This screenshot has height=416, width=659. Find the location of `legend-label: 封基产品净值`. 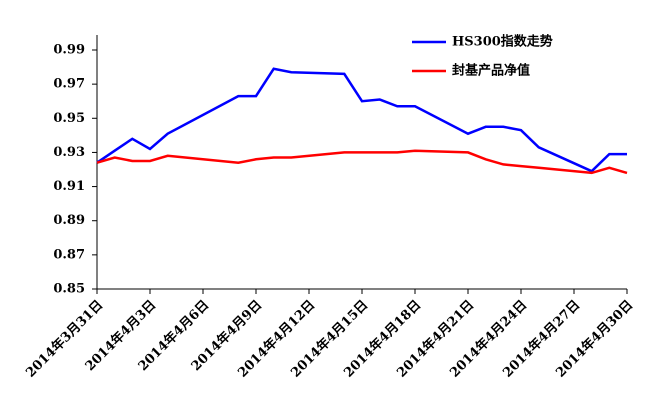

legend-label: 封基产品净值 is located at coordinates (491, 71).